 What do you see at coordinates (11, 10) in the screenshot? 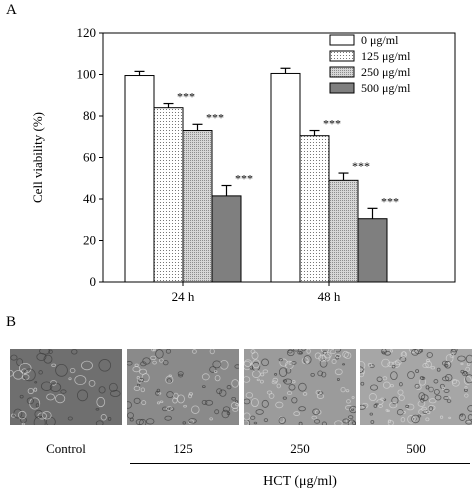
I see `panel-a-label: A` at bounding box center [11, 10].